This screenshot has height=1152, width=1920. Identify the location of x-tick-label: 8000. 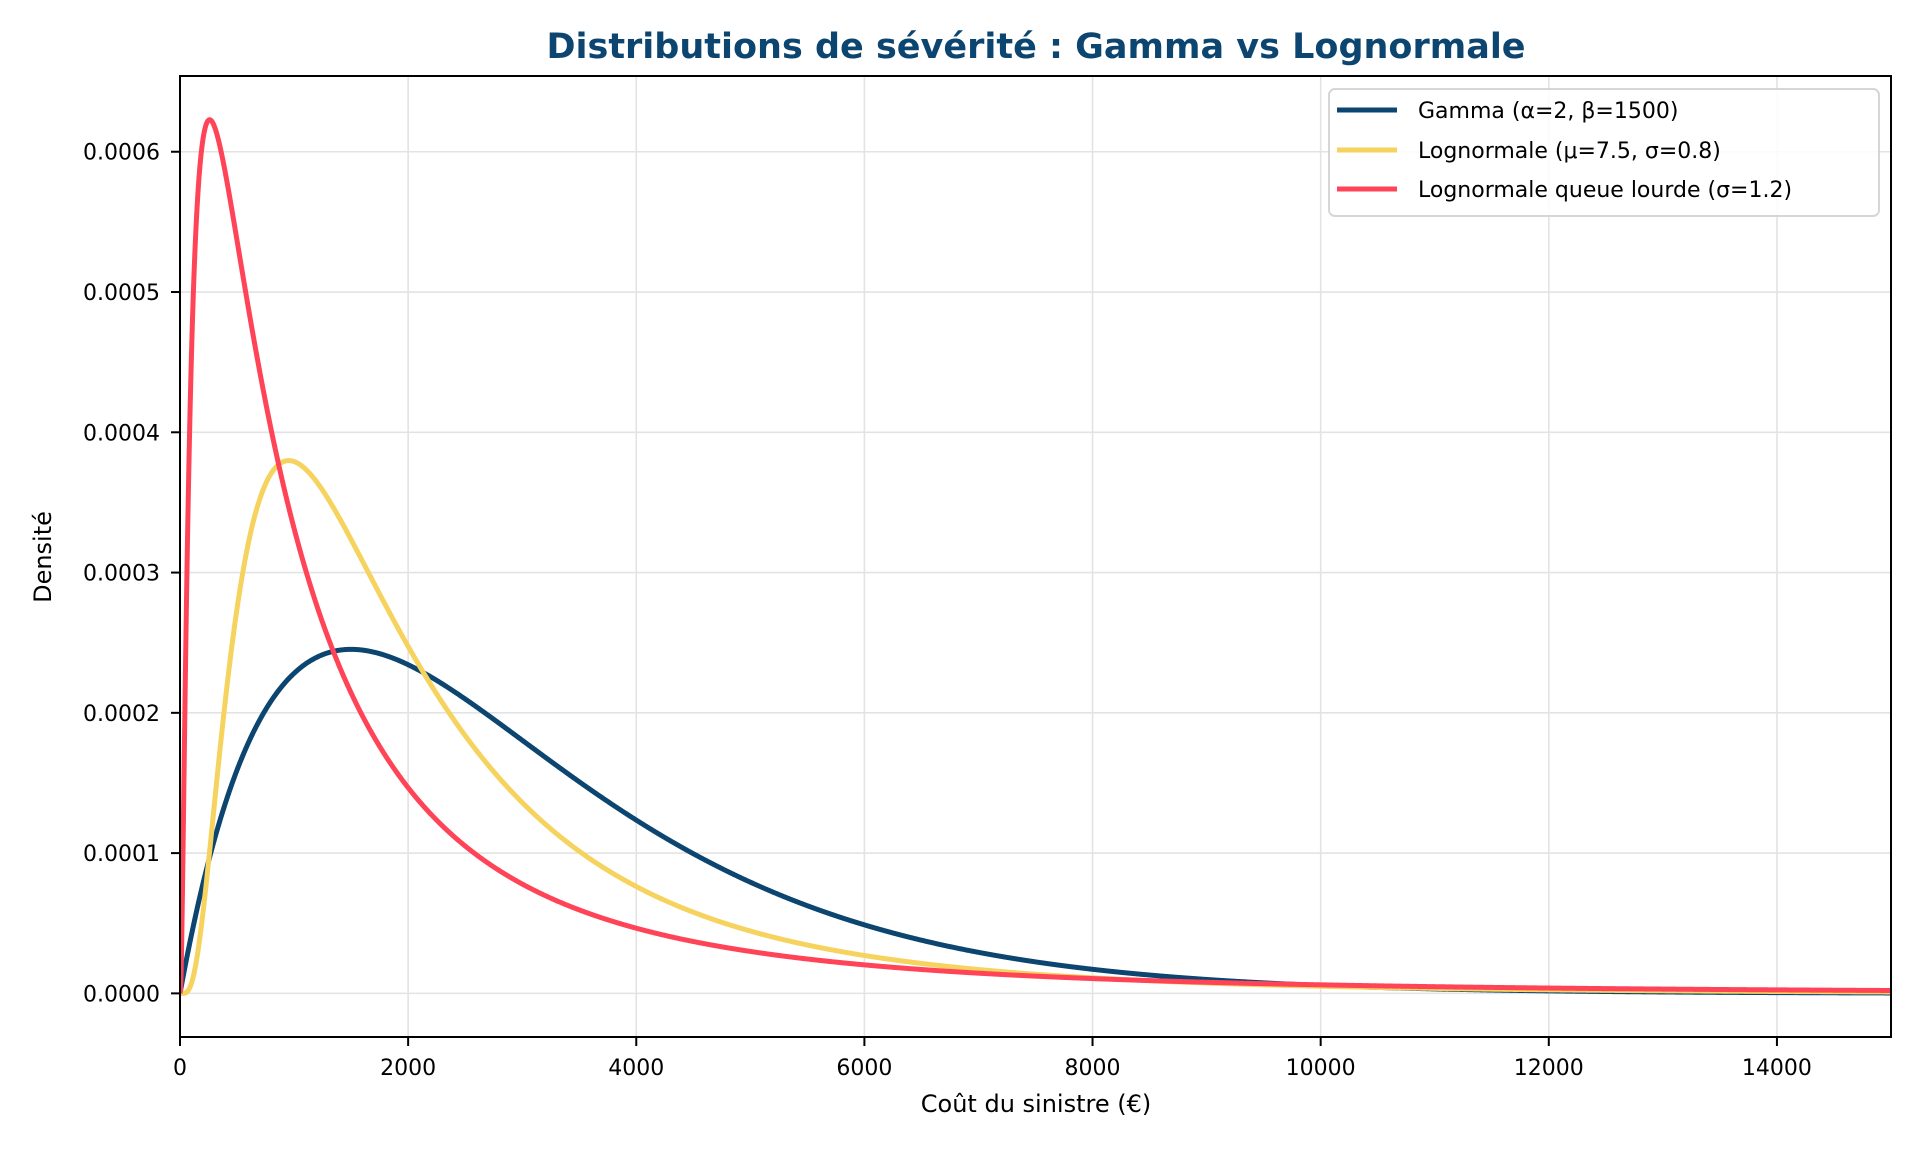
(1093, 1068).